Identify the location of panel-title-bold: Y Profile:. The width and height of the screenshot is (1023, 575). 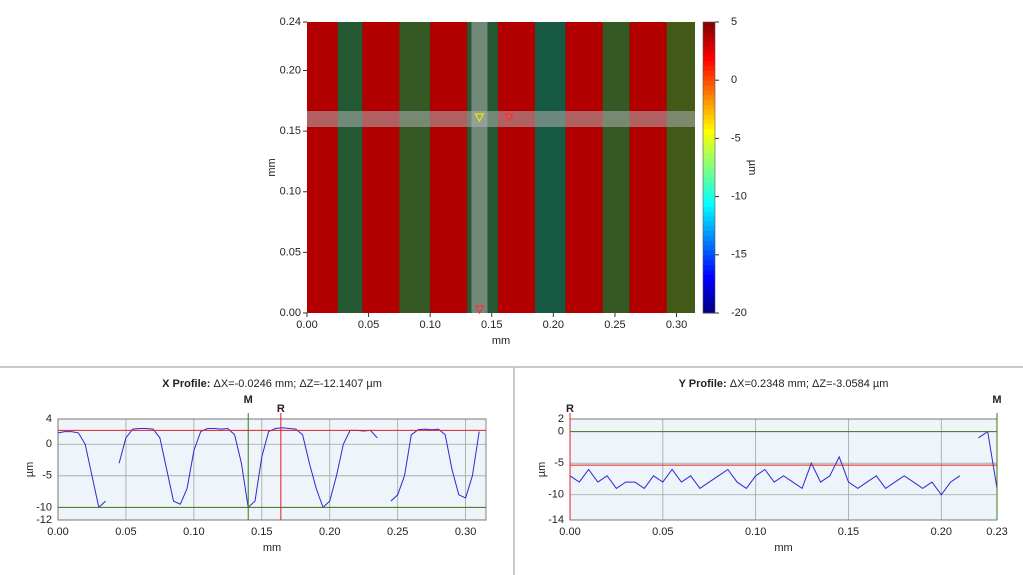
(703, 384).